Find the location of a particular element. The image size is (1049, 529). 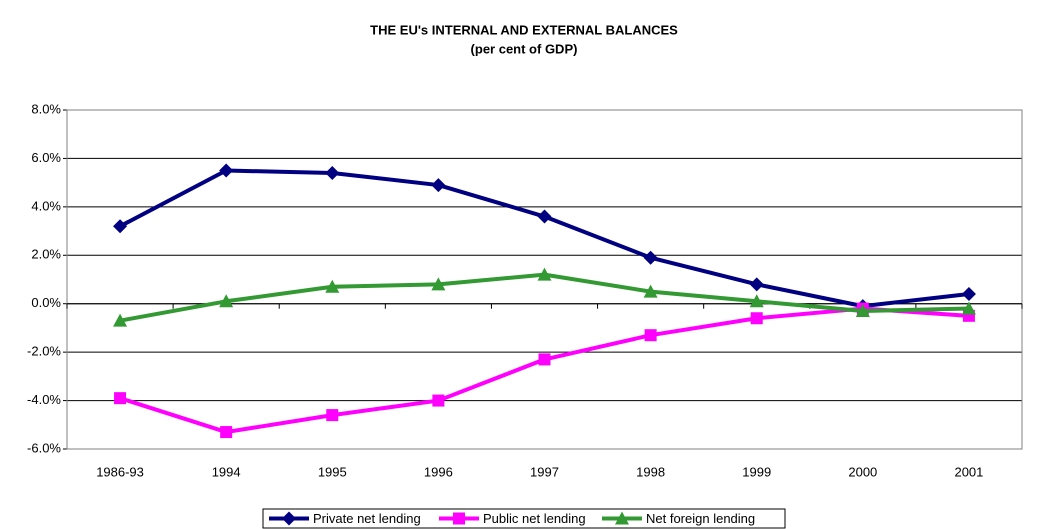

y-tick-label: -2.0% is located at coordinates (44, 351).